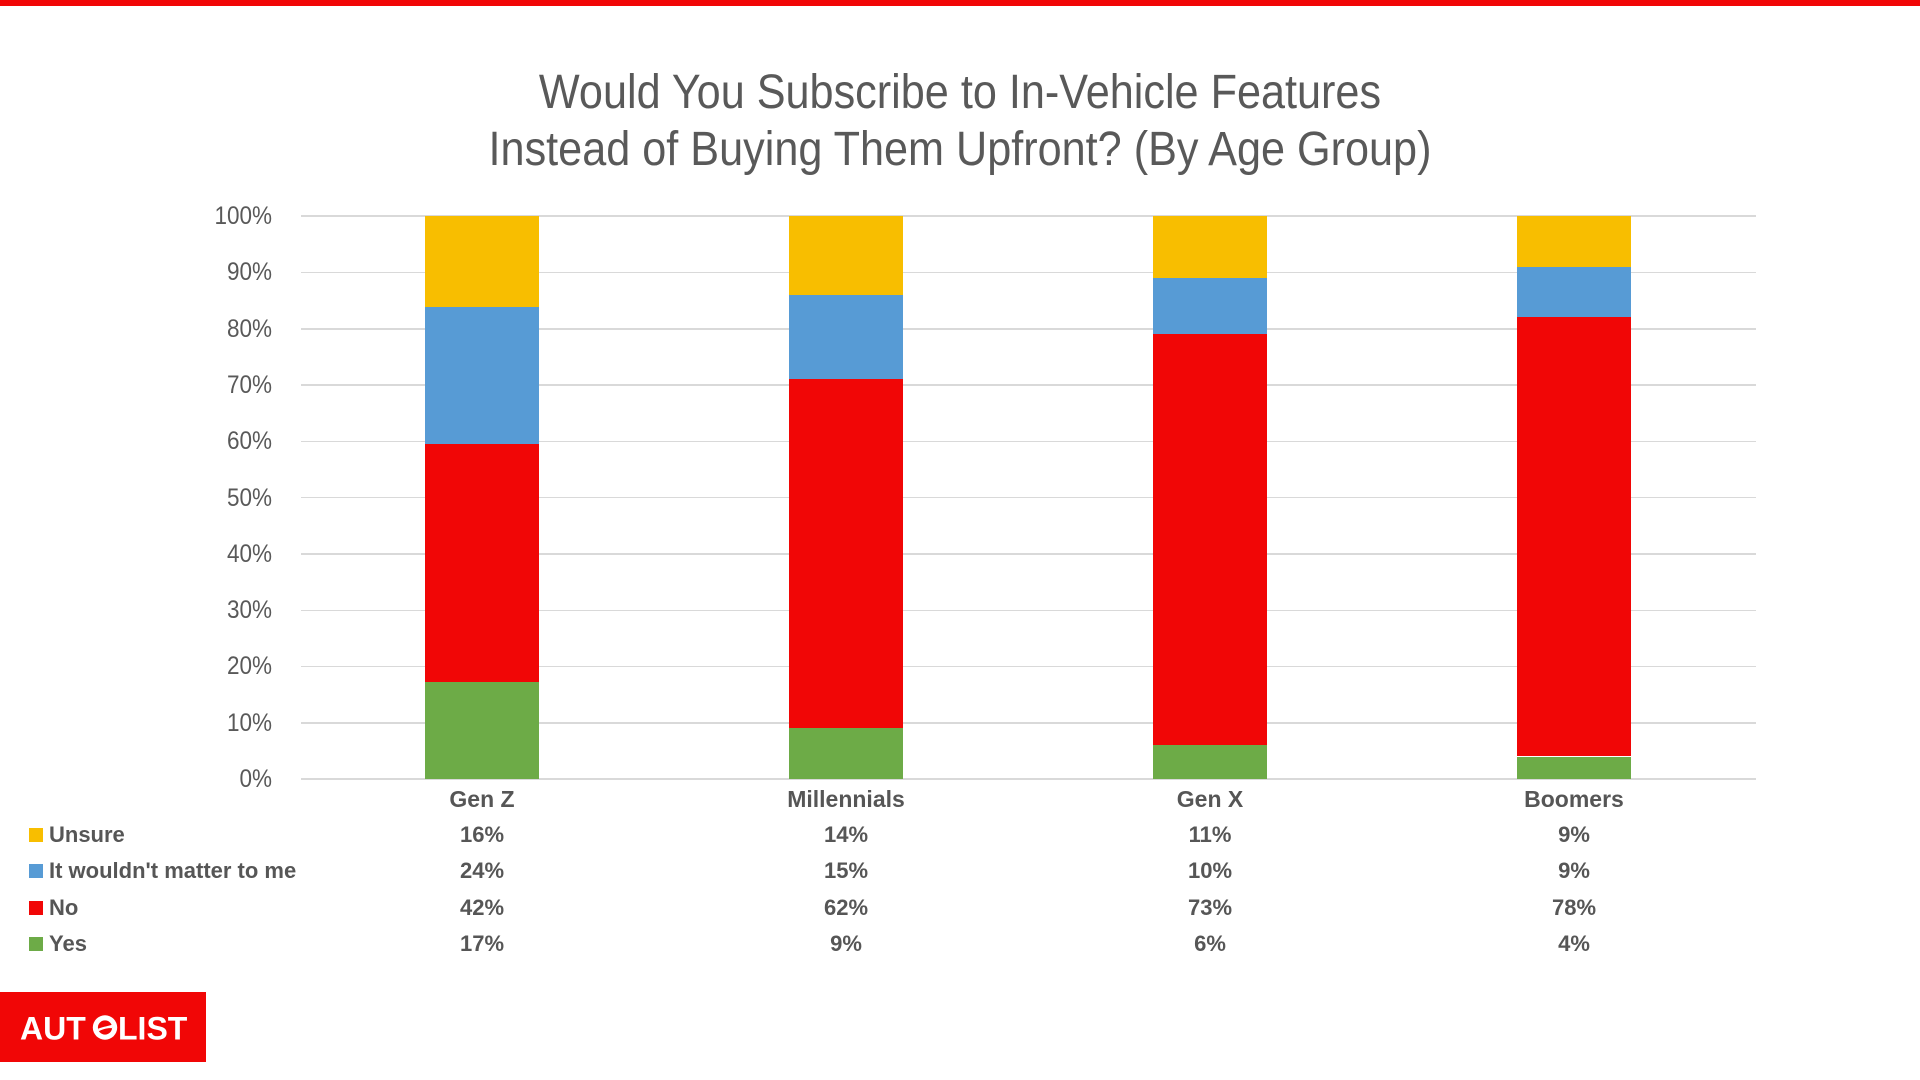 The height and width of the screenshot is (1080, 1920). I want to click on svg-text: AUT, so click(53, 1028).